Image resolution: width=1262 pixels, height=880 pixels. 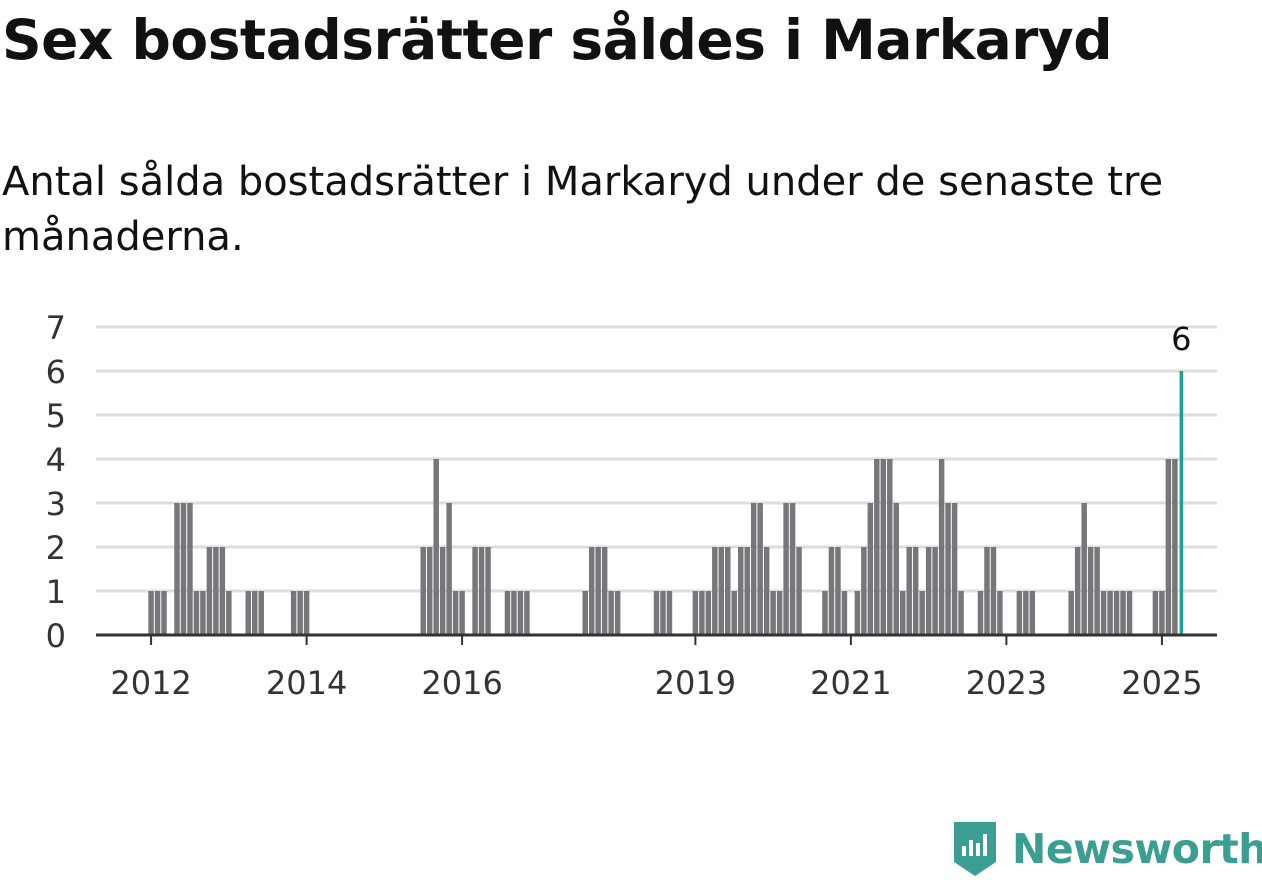 What do you see at coordinates (56, 636) in the screenshot?
I see `y-tick-label: 0` at bounding box center [56, 636].